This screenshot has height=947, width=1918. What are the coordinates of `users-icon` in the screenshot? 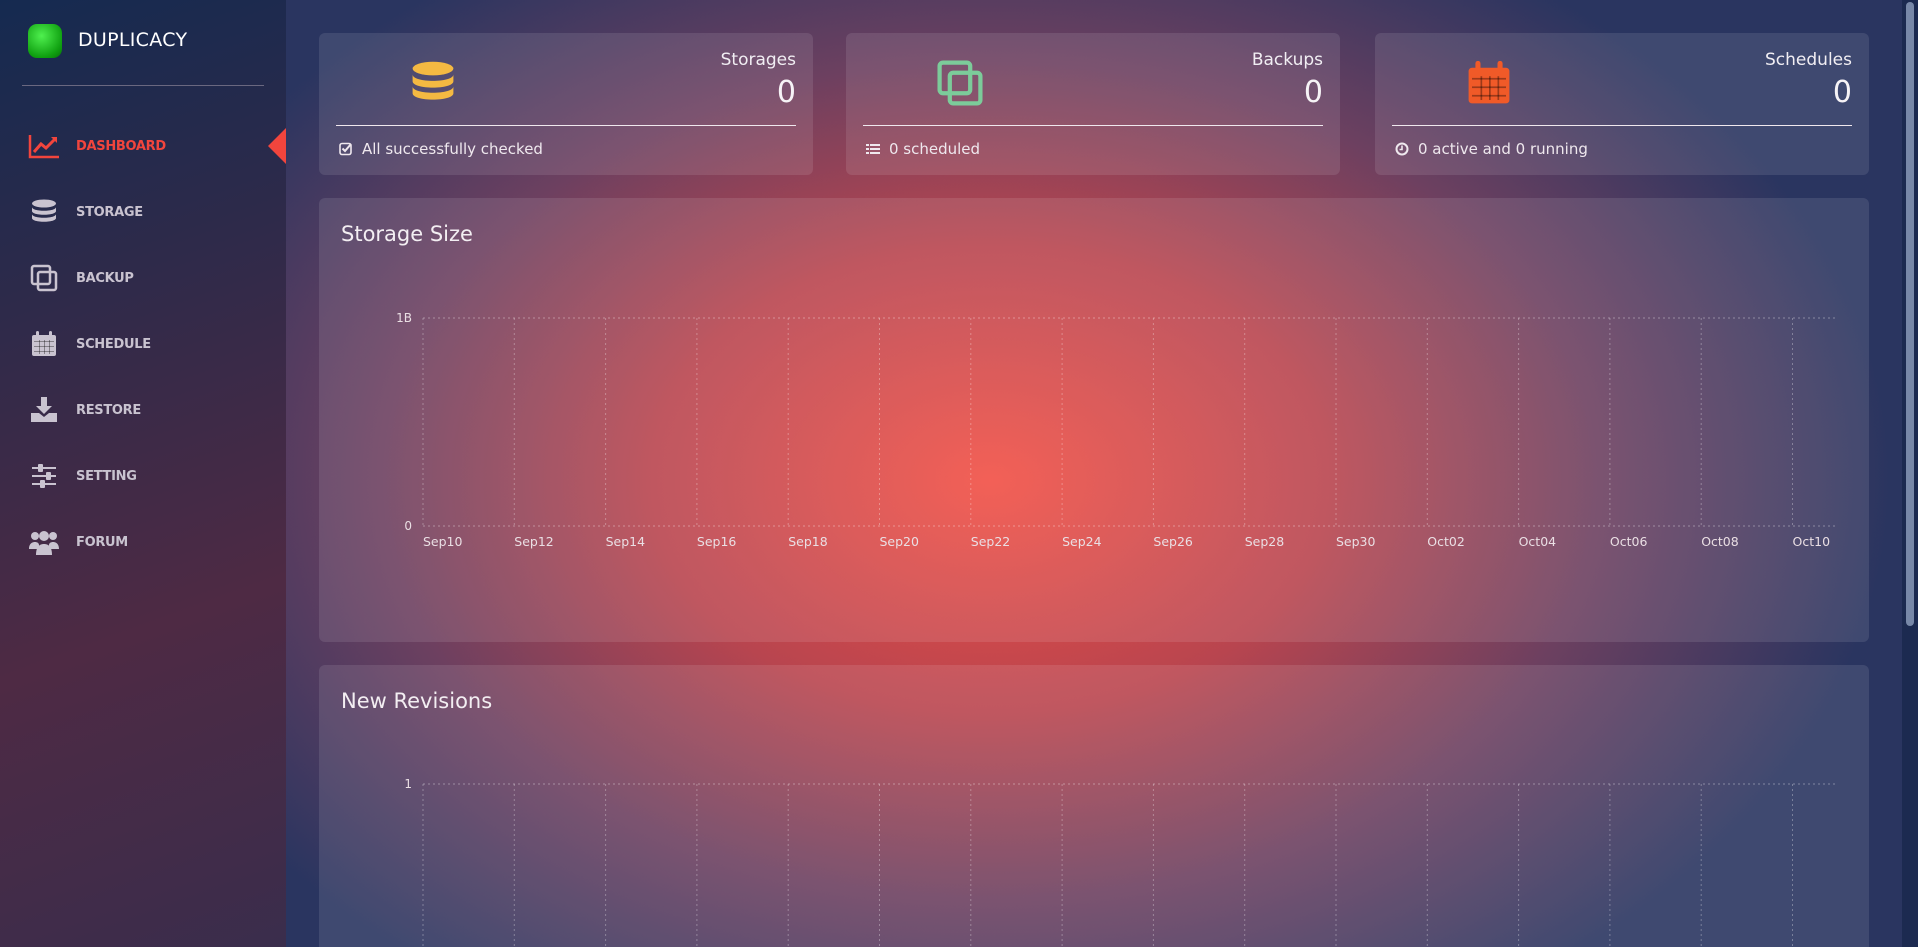 It's located at (44, 542).